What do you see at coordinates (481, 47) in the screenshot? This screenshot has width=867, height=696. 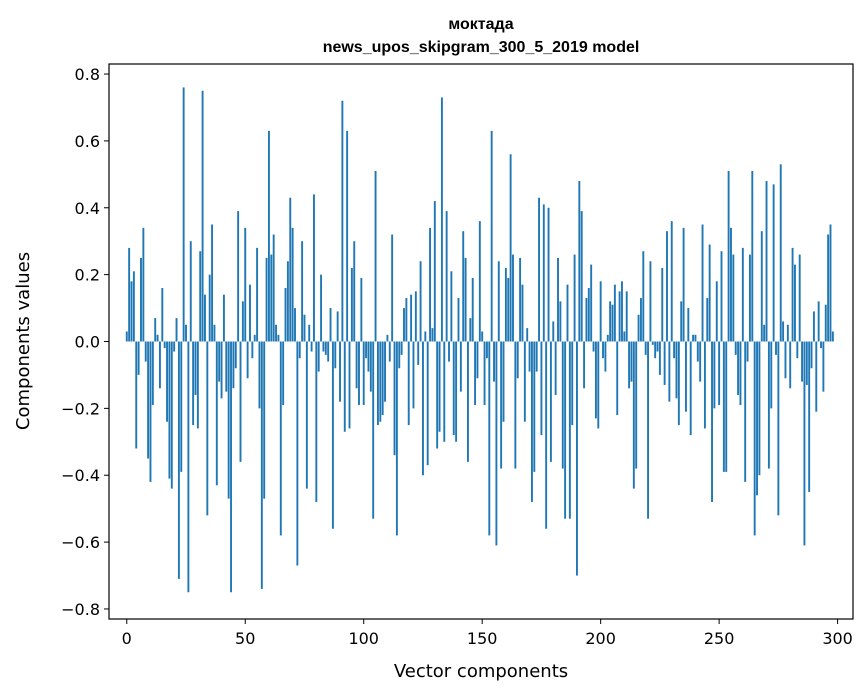 I see `chart-title-line-2: news_upos_skipgram_300_5_2019 model` at bounding box center [481, 47].